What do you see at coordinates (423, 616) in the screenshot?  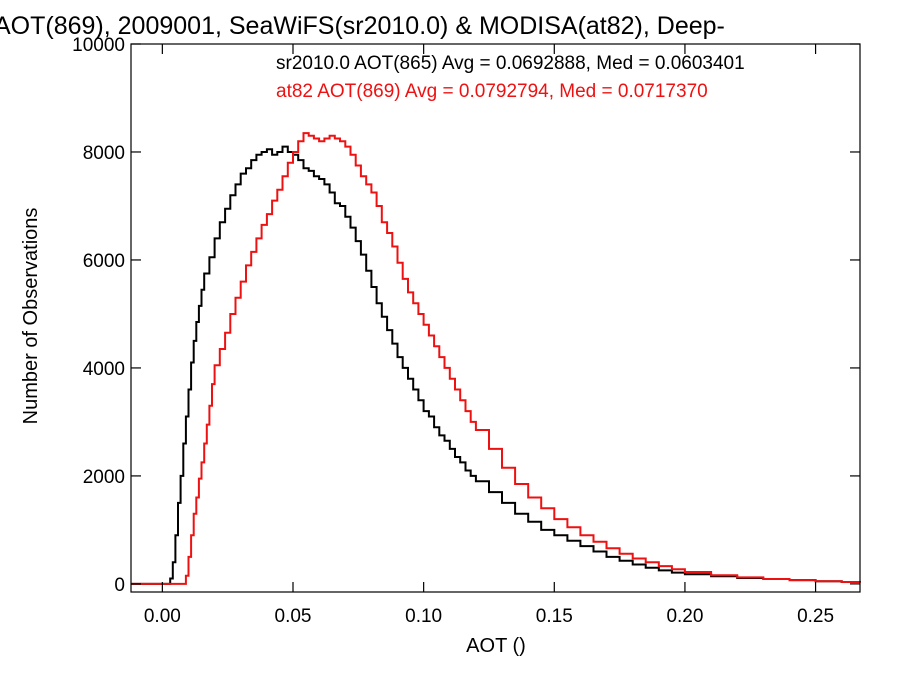 I see `x-tick-label-2: 0.10` at bounding box center [423, 616].